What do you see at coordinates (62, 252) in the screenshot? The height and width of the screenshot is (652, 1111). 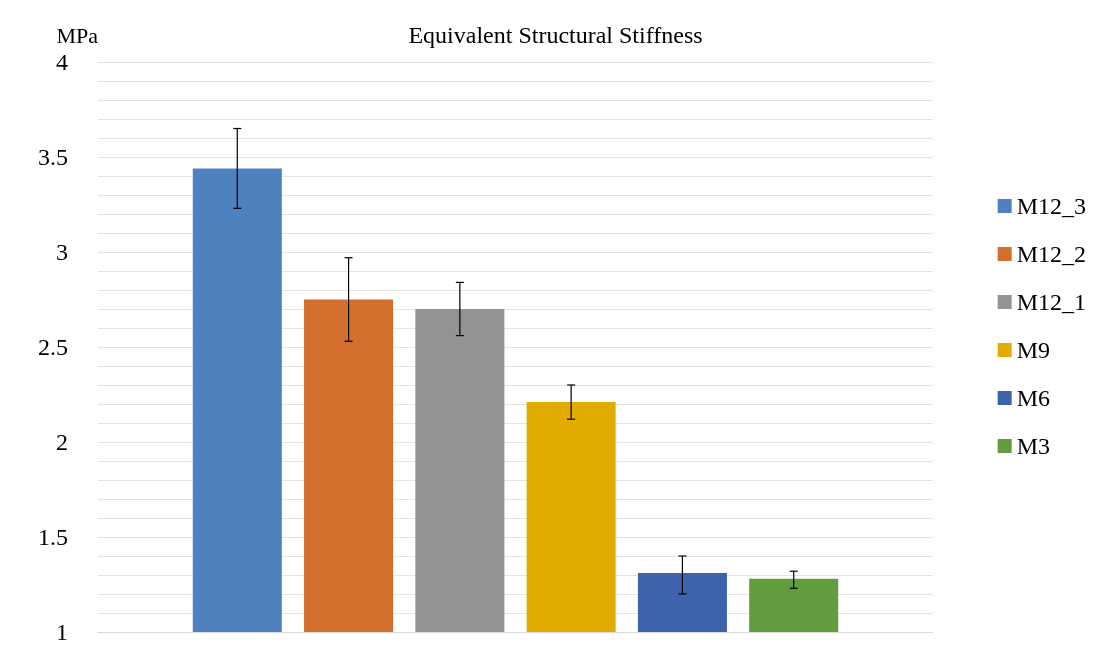 I see `y-tick-label: 3` at bounding box center [62, 252].